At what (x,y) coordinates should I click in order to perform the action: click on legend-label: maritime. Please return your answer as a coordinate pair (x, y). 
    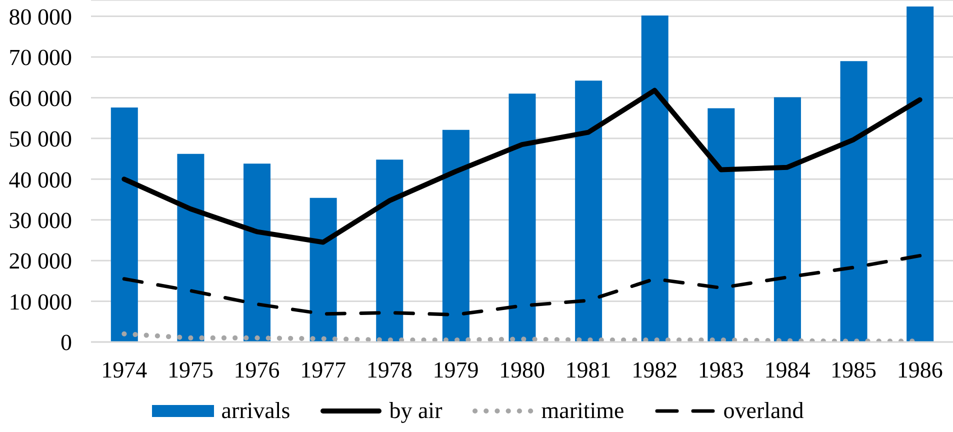
    Looking at the image, I should click on (582, 411).